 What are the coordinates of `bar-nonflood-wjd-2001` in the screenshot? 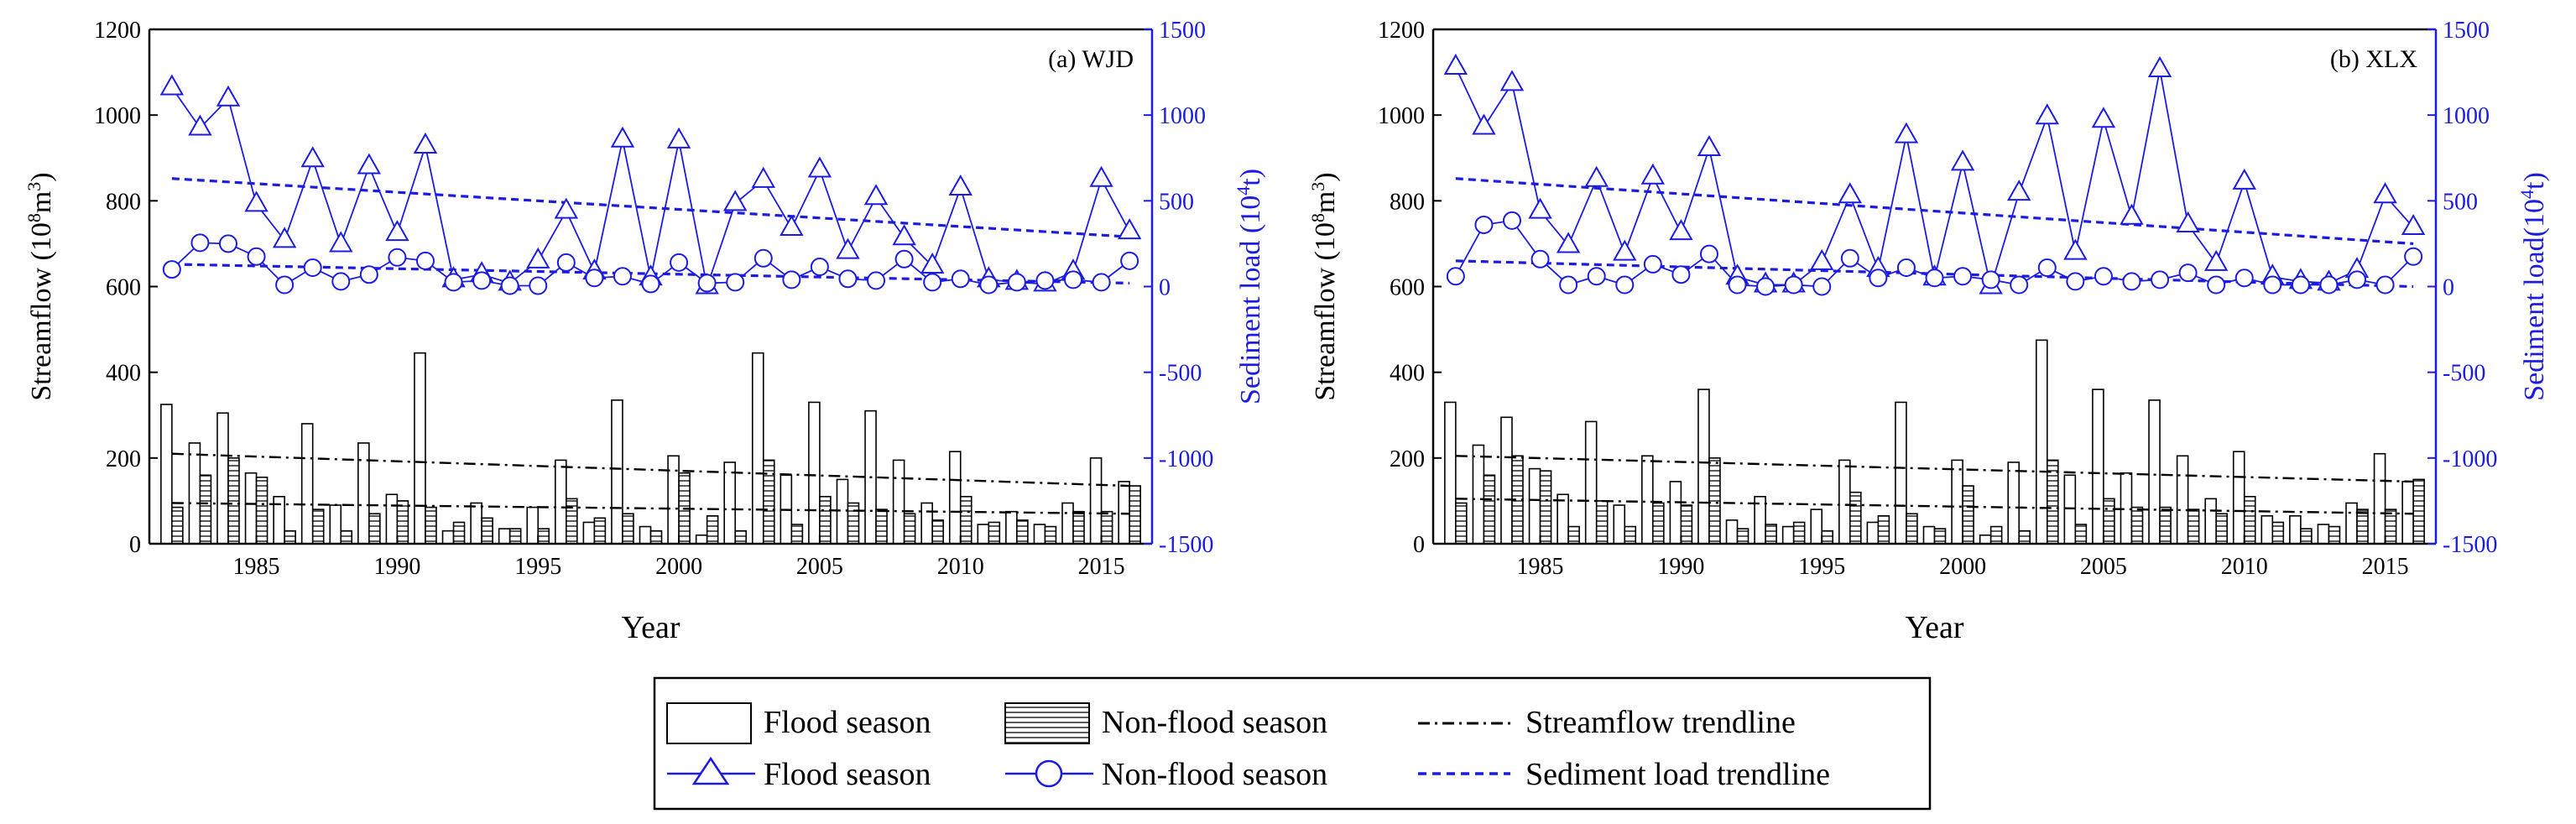 It's located at (712, 529).